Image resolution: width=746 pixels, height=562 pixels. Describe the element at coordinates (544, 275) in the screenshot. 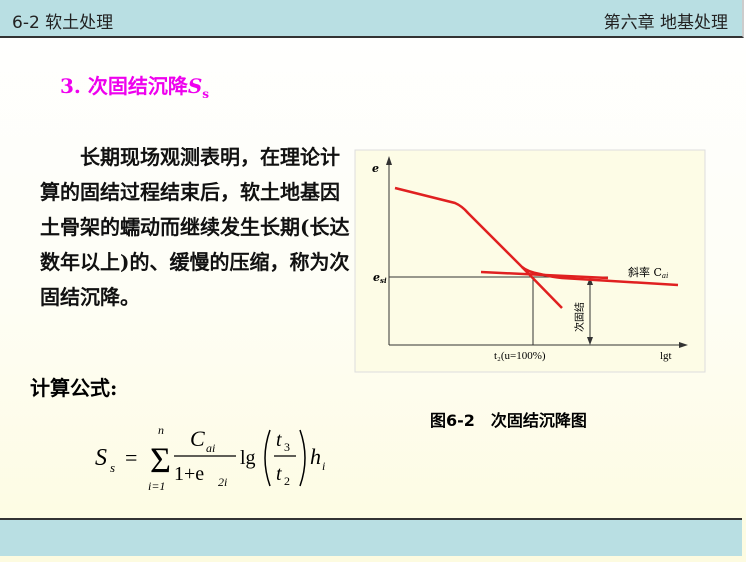

I see `secondary-tangent` at that location.